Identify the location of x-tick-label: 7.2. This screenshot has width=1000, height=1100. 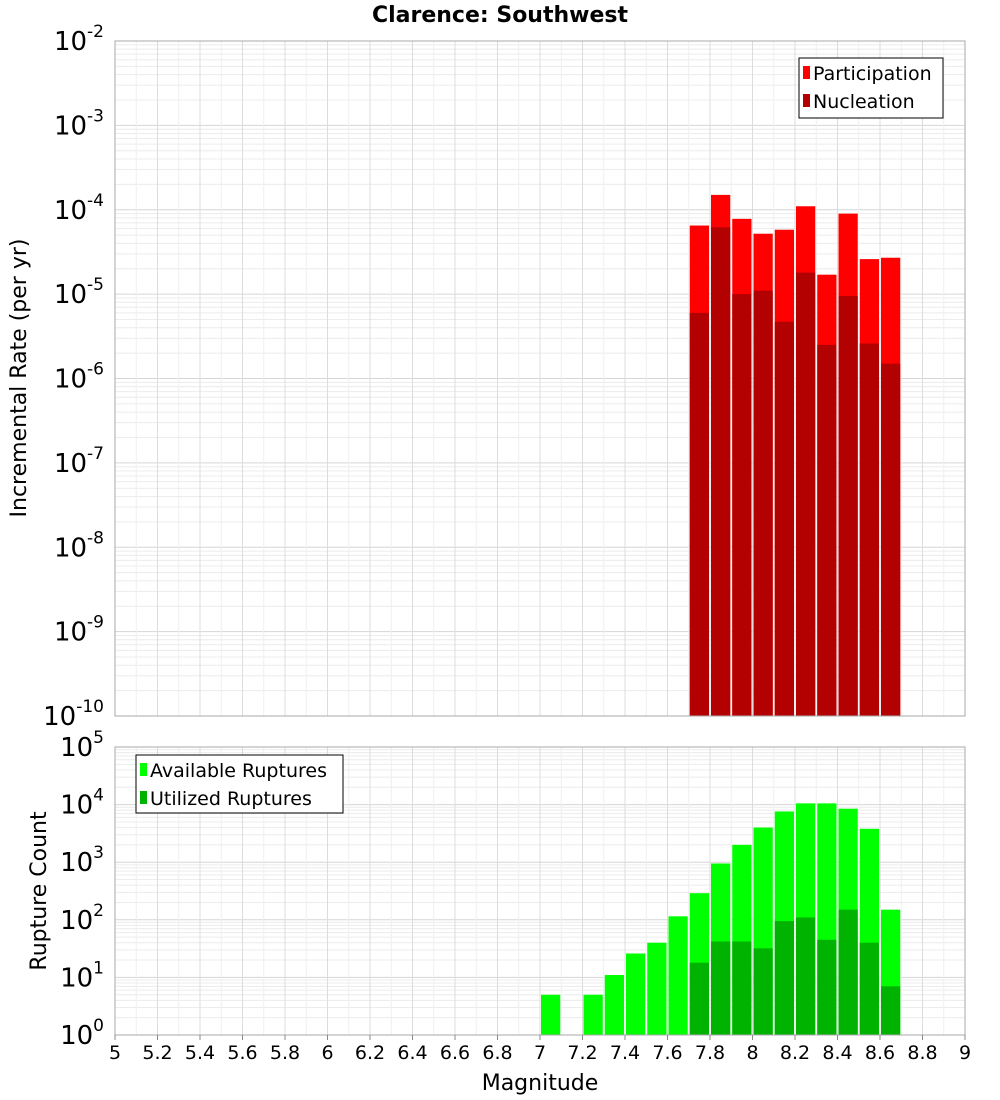
(582, 1053).